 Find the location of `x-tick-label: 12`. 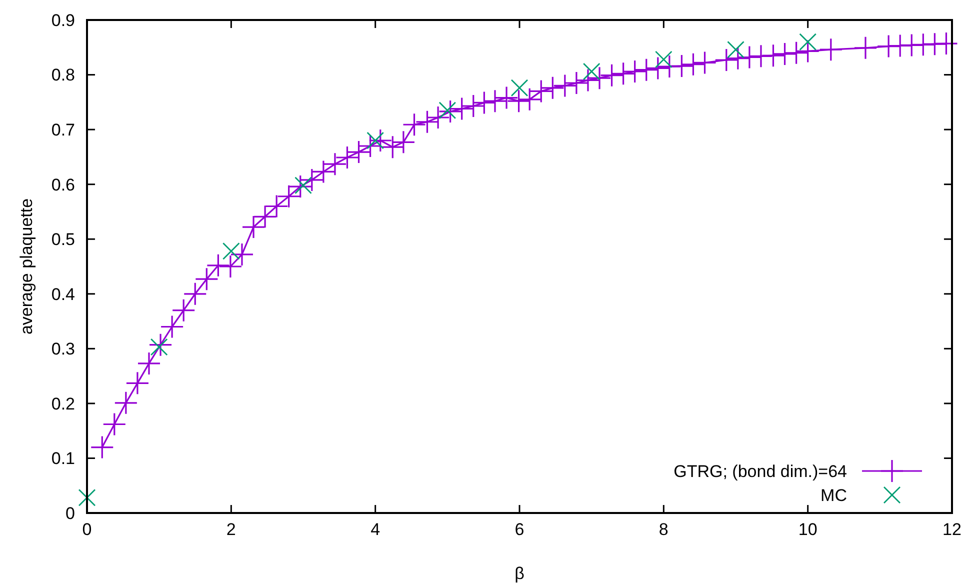

x-tick-label: 12 is located at coordinates (952, 529).